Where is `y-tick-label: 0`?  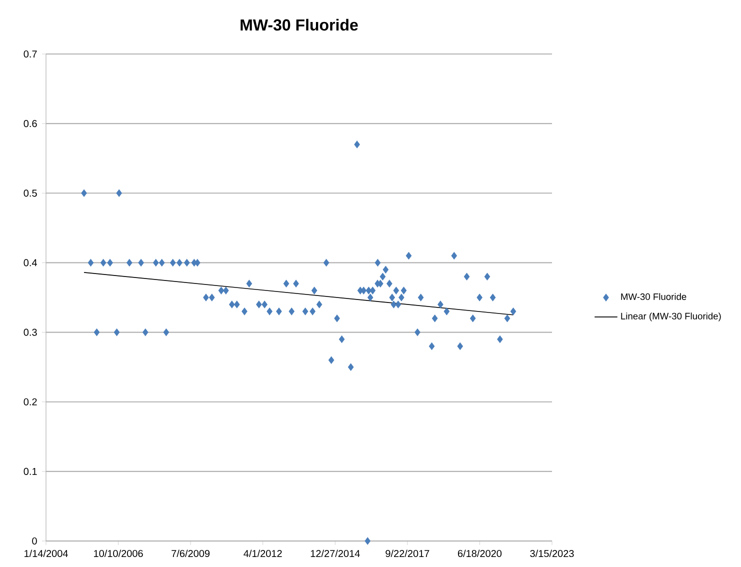 y-tick-label: 0 is located at coordinates (34, 541).